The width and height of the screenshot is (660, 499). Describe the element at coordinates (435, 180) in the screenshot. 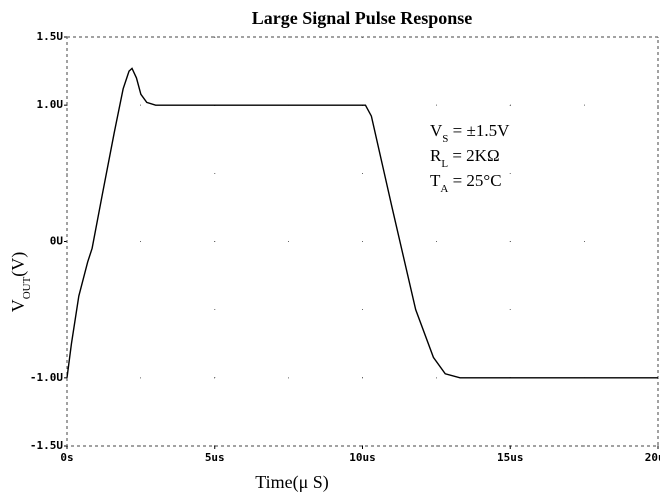

I see `annotation-symbol: T` at that location.